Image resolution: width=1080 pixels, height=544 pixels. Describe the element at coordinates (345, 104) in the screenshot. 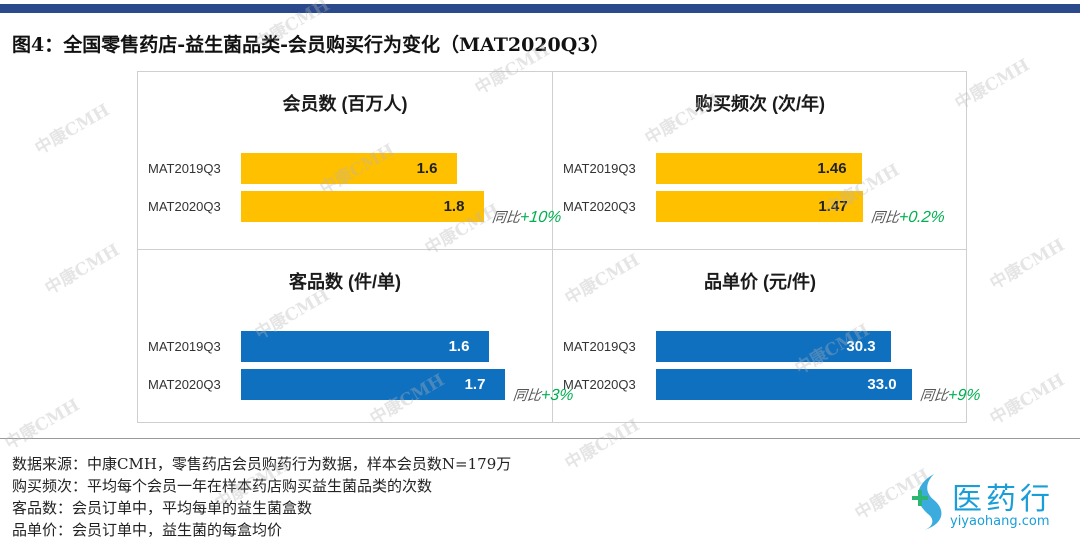

I see `panel-title: 会员数 (百万人)` at that location.